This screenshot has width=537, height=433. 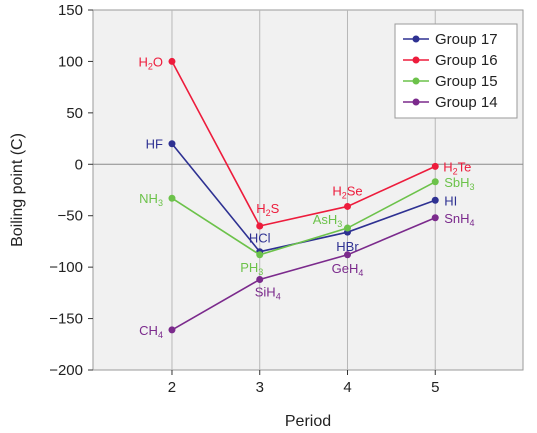 I want to click on label-text: SbH, so click(x=456, y=182).